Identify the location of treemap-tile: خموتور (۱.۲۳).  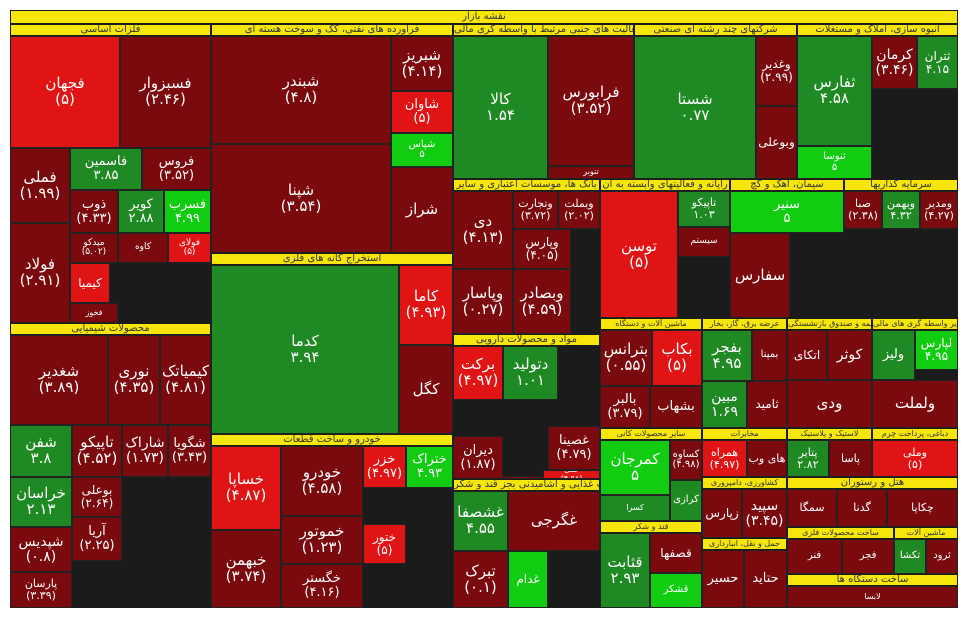
(322, 540).